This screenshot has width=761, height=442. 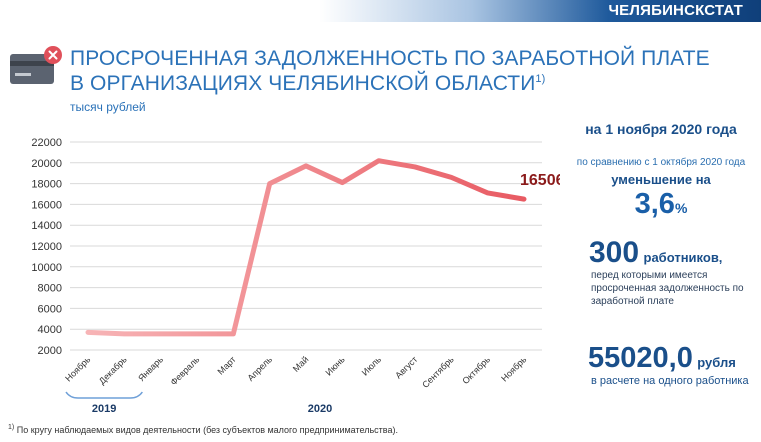 I want to click on y-tick-label: 2000, so click(x=50, y=351).